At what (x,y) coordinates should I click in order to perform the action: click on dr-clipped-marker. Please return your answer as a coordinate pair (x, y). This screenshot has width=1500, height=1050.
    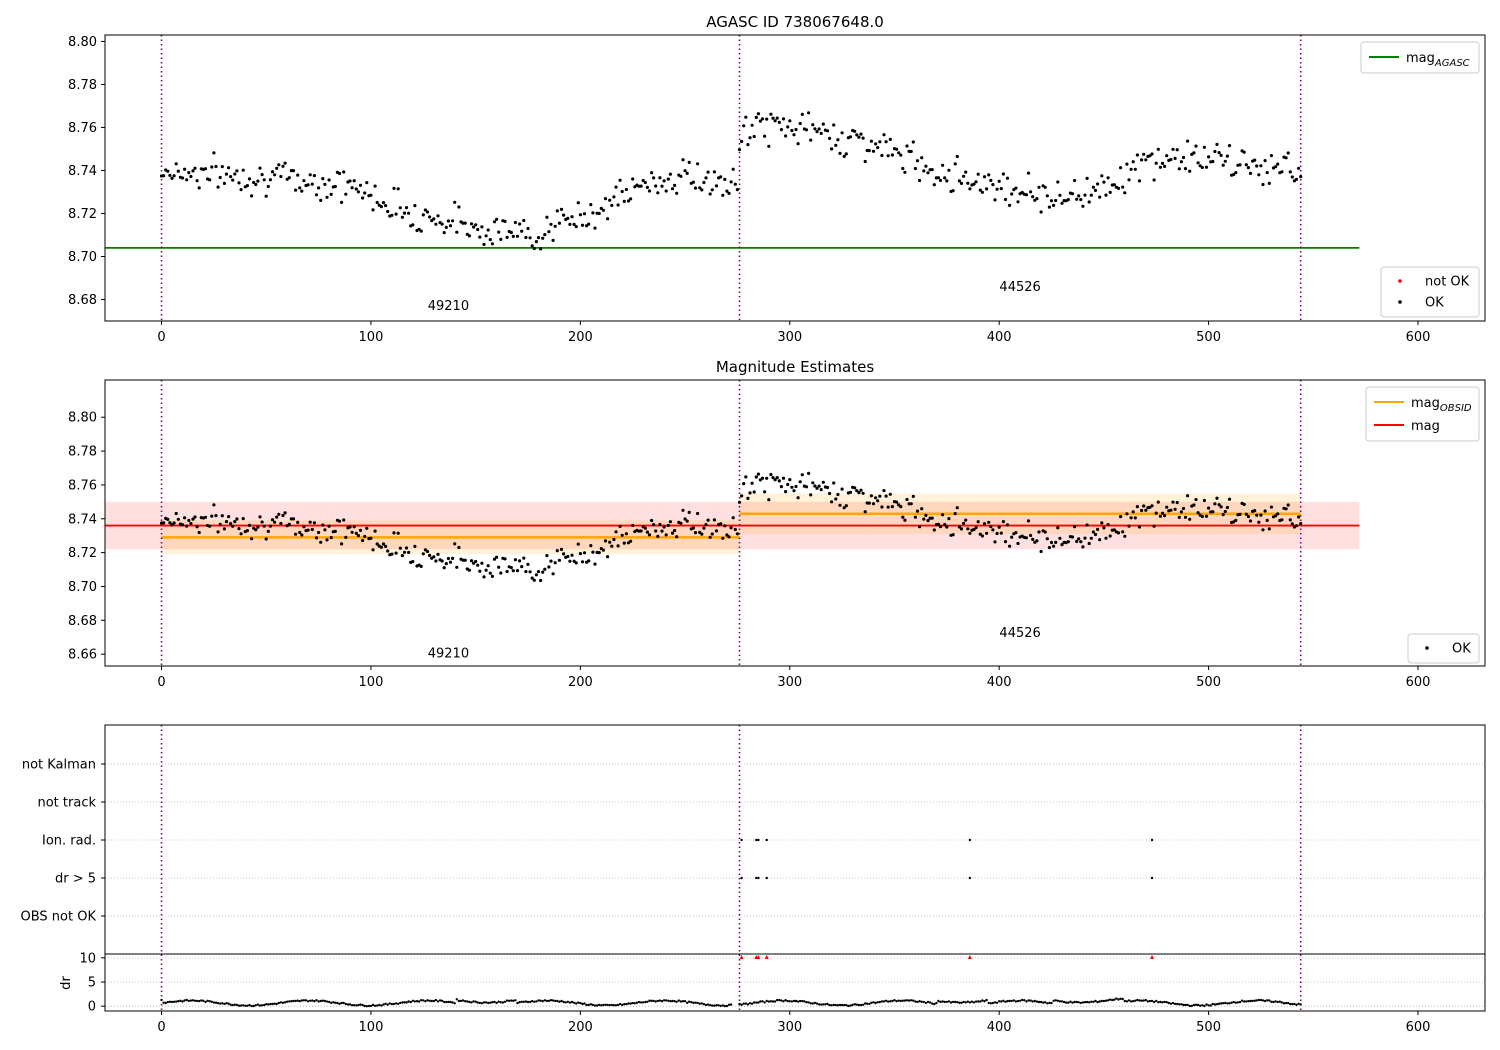
    Looking at the image, I should click on (969, 957).